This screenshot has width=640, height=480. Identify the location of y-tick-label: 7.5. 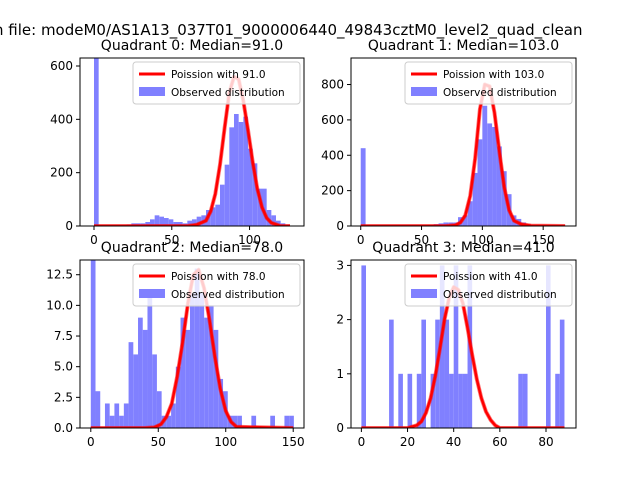
(63, 336).